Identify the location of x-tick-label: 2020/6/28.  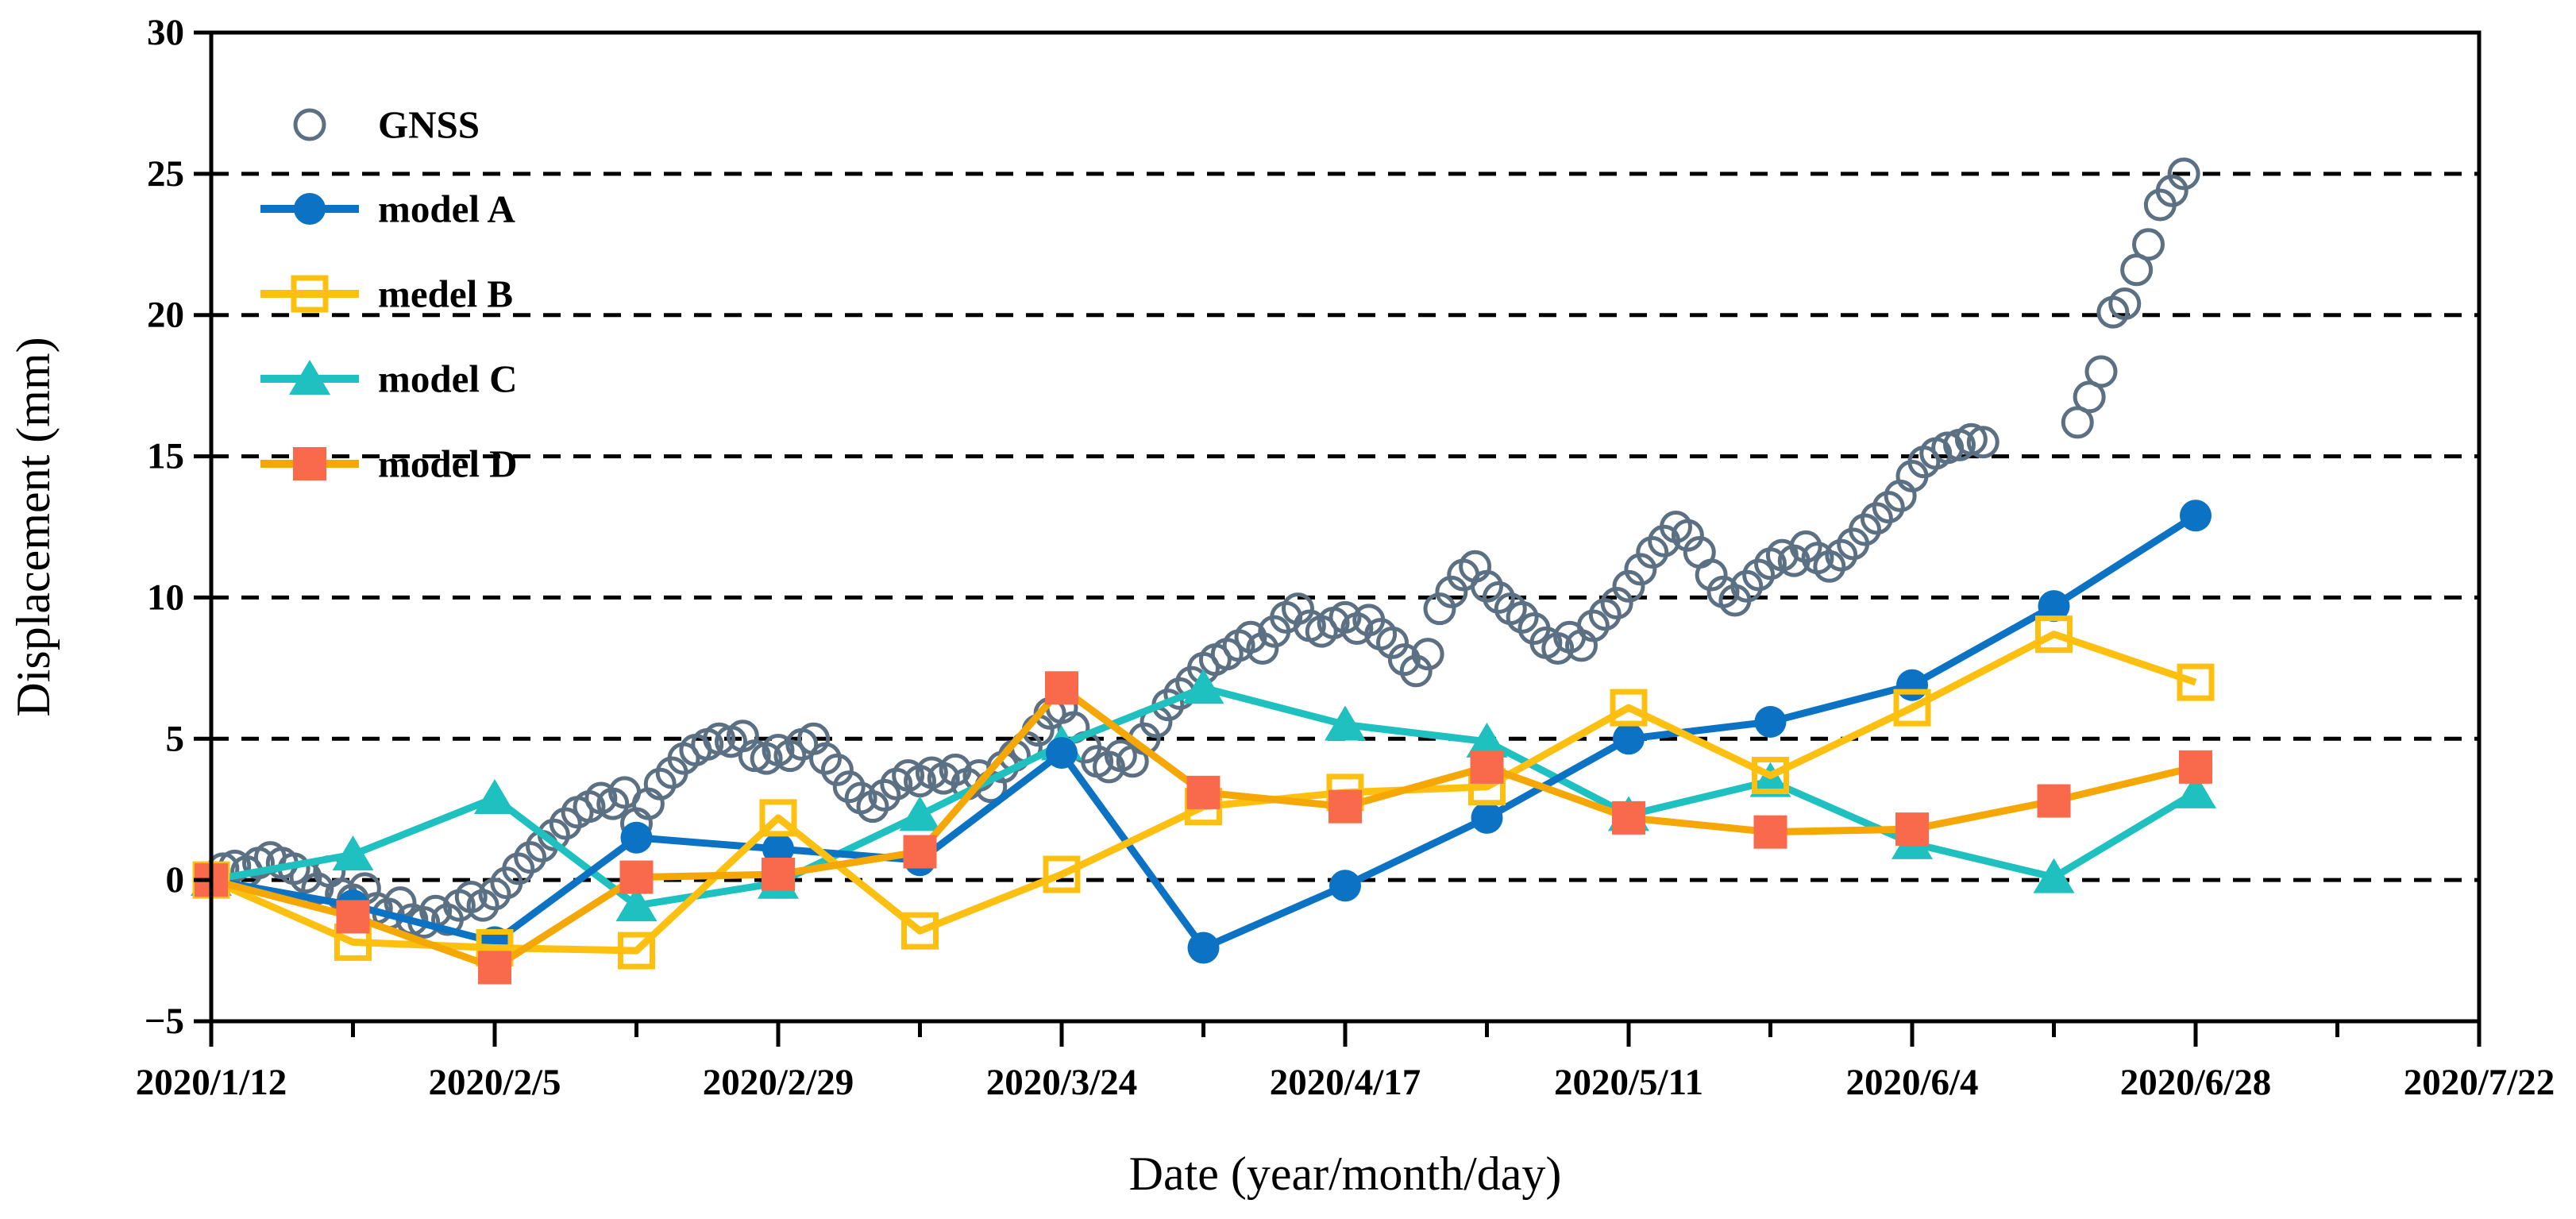
(2196, 1082).